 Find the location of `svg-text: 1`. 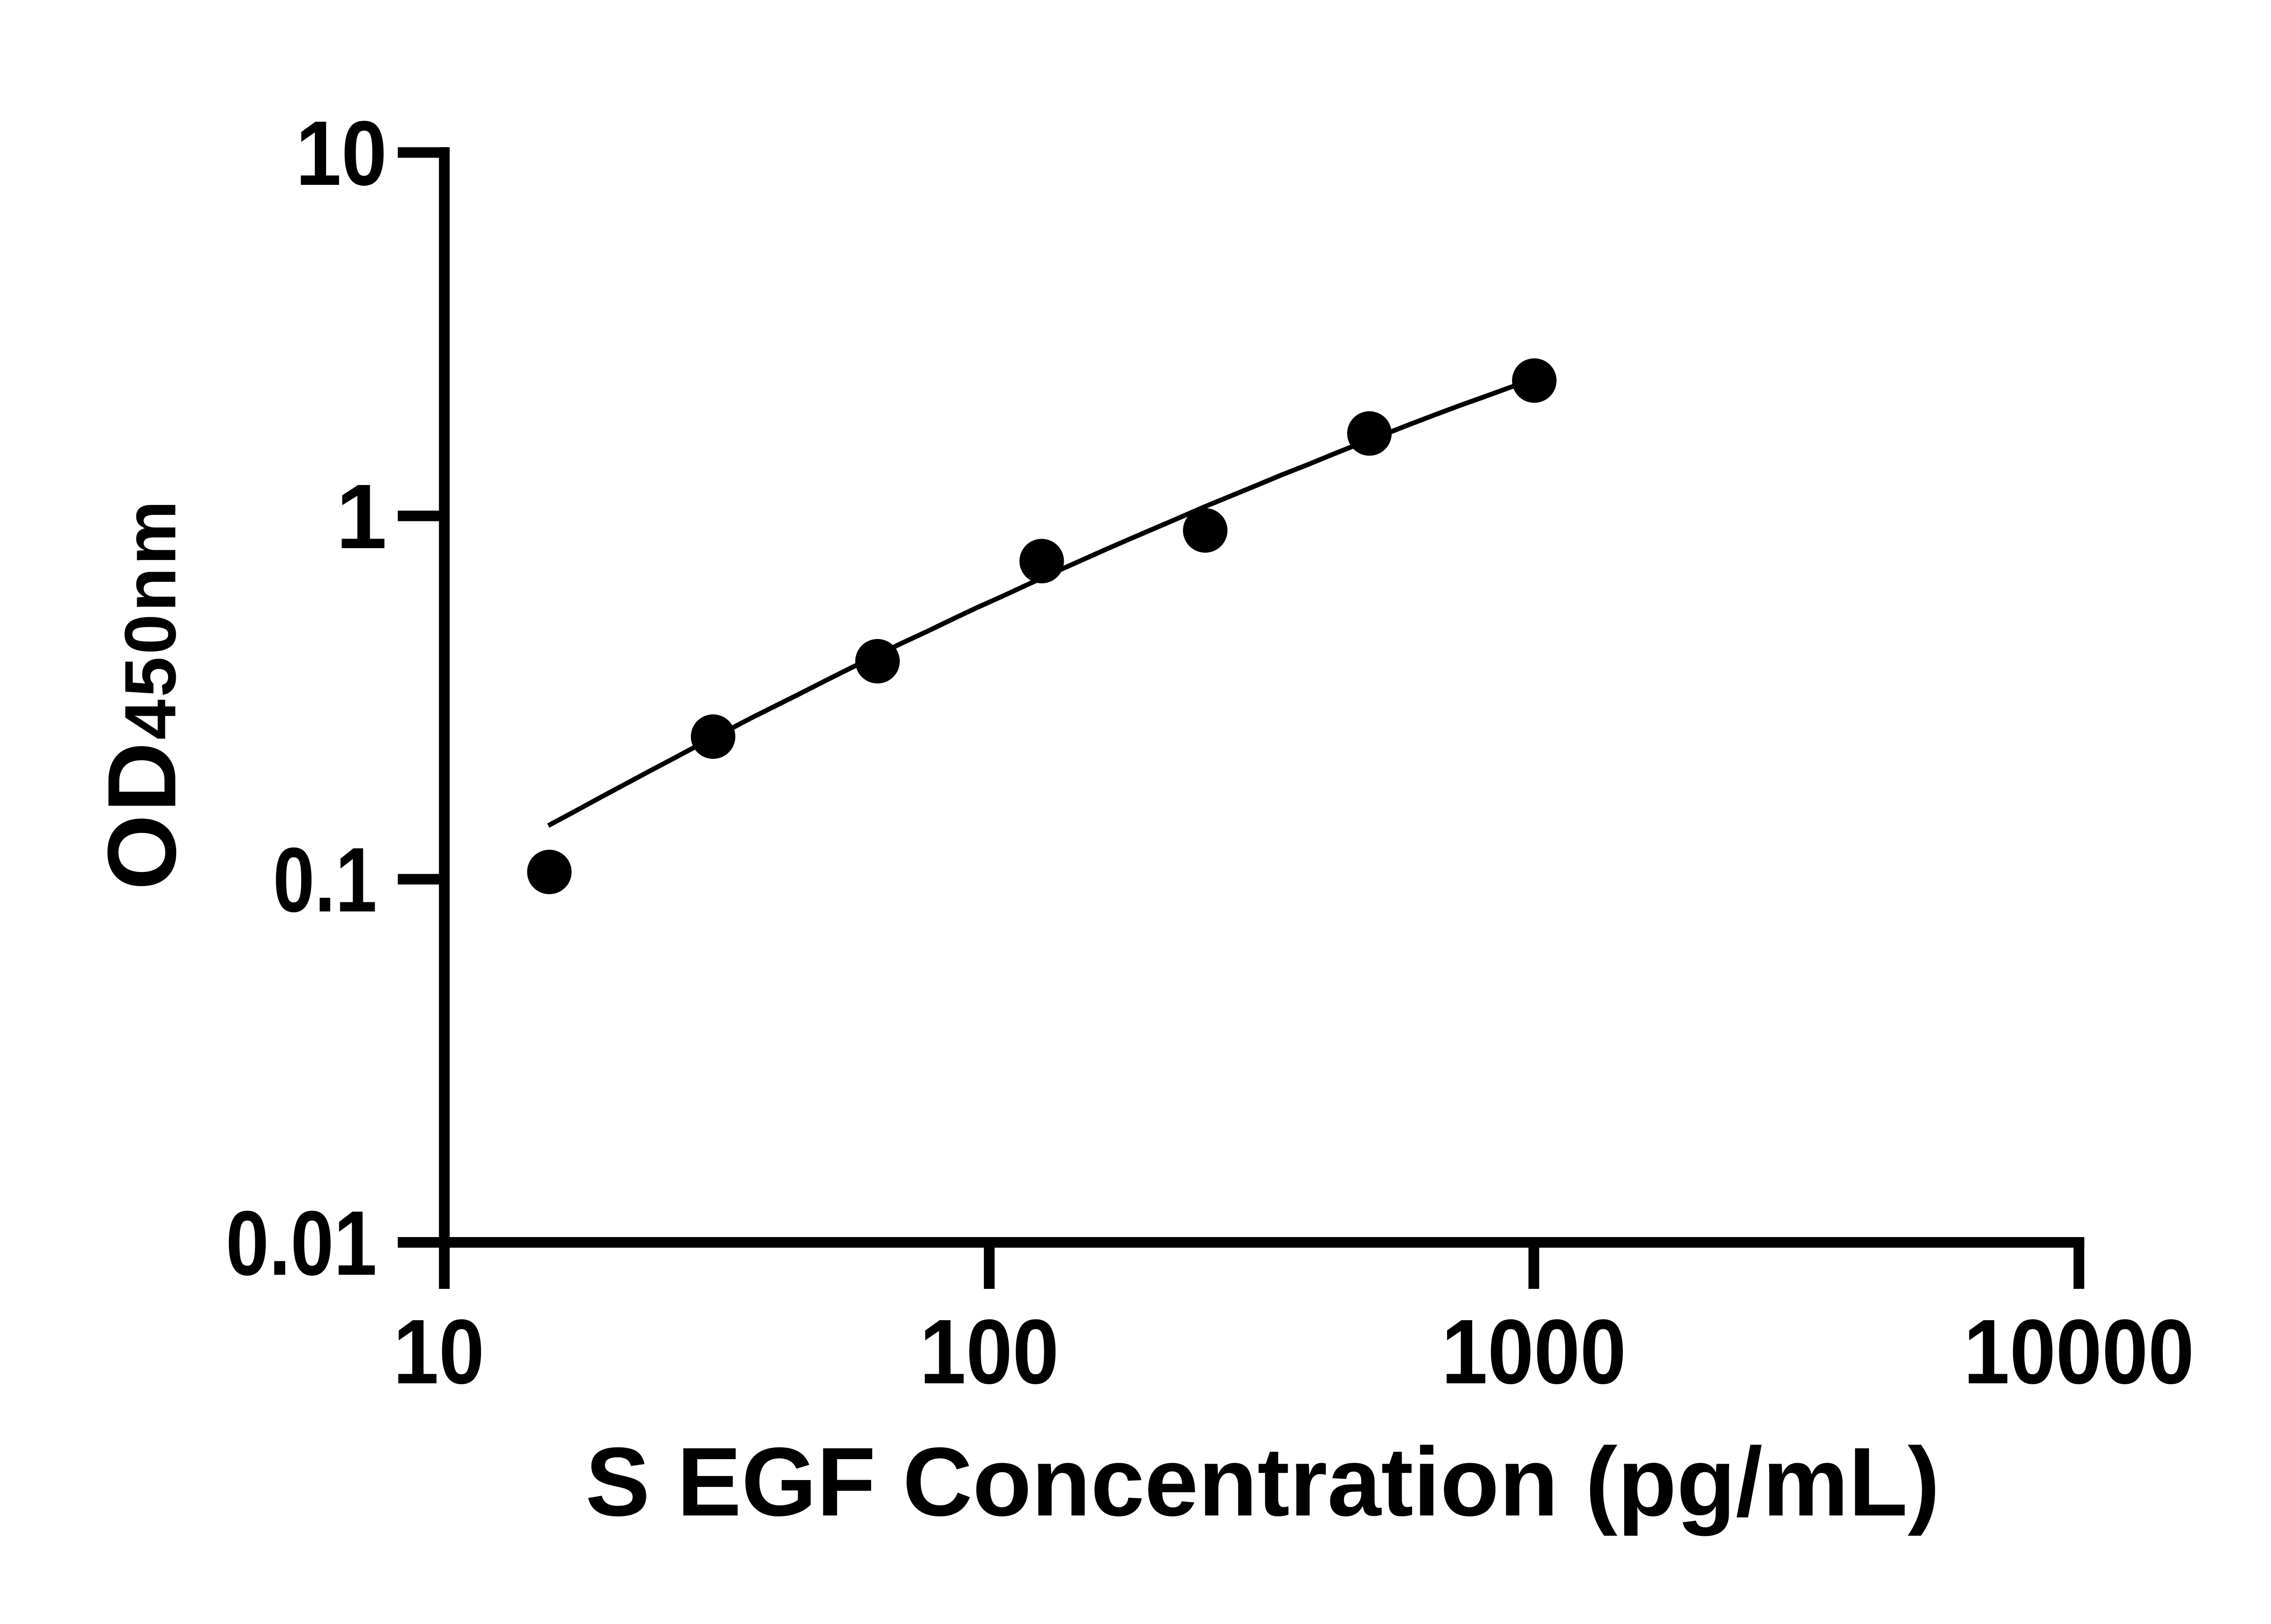

svg-text: 1 is located at coordinates (361, 516).